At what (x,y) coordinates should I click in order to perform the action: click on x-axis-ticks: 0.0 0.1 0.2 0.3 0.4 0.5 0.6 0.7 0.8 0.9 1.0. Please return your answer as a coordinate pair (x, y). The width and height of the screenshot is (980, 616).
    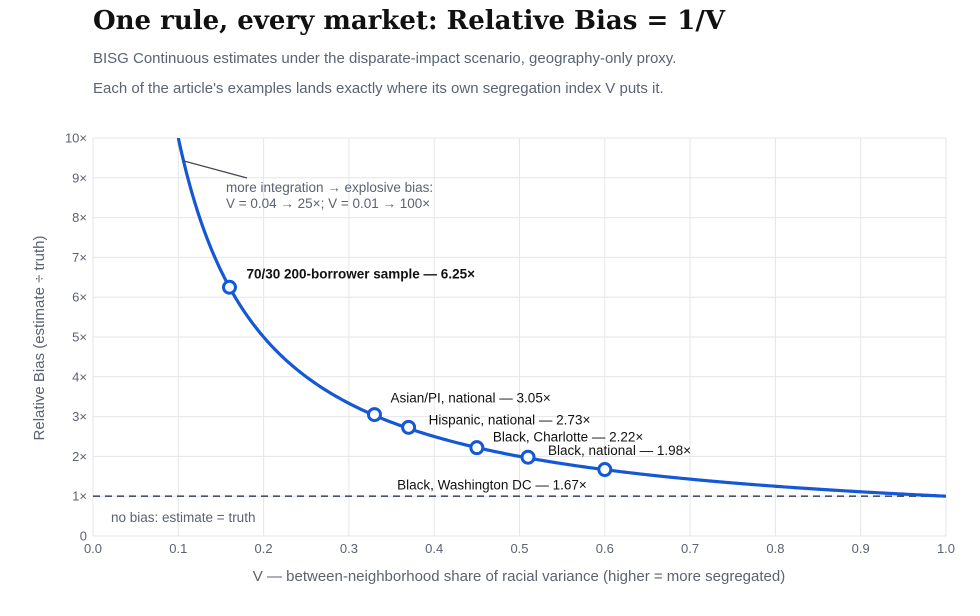
    Looking at the image, I should click on (519, 548).